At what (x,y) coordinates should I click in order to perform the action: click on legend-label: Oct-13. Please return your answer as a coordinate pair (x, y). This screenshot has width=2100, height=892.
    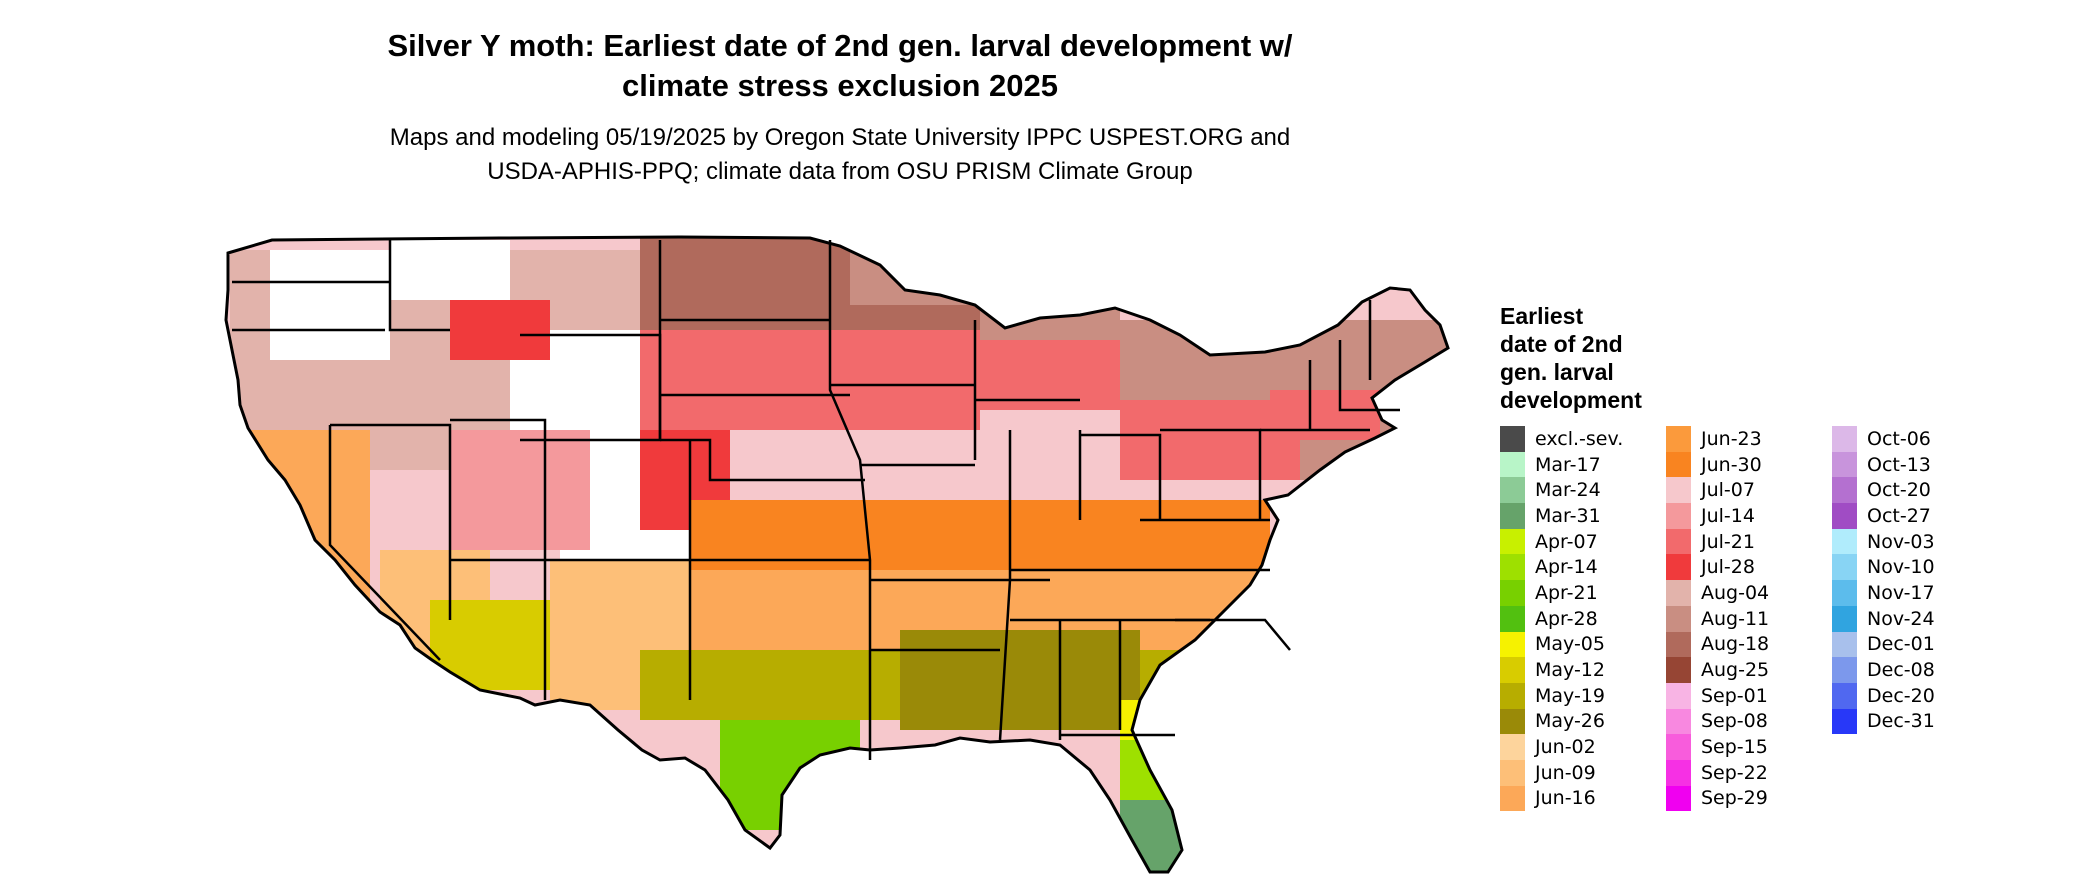
    Looking at the image, I should click on (1899, 464).